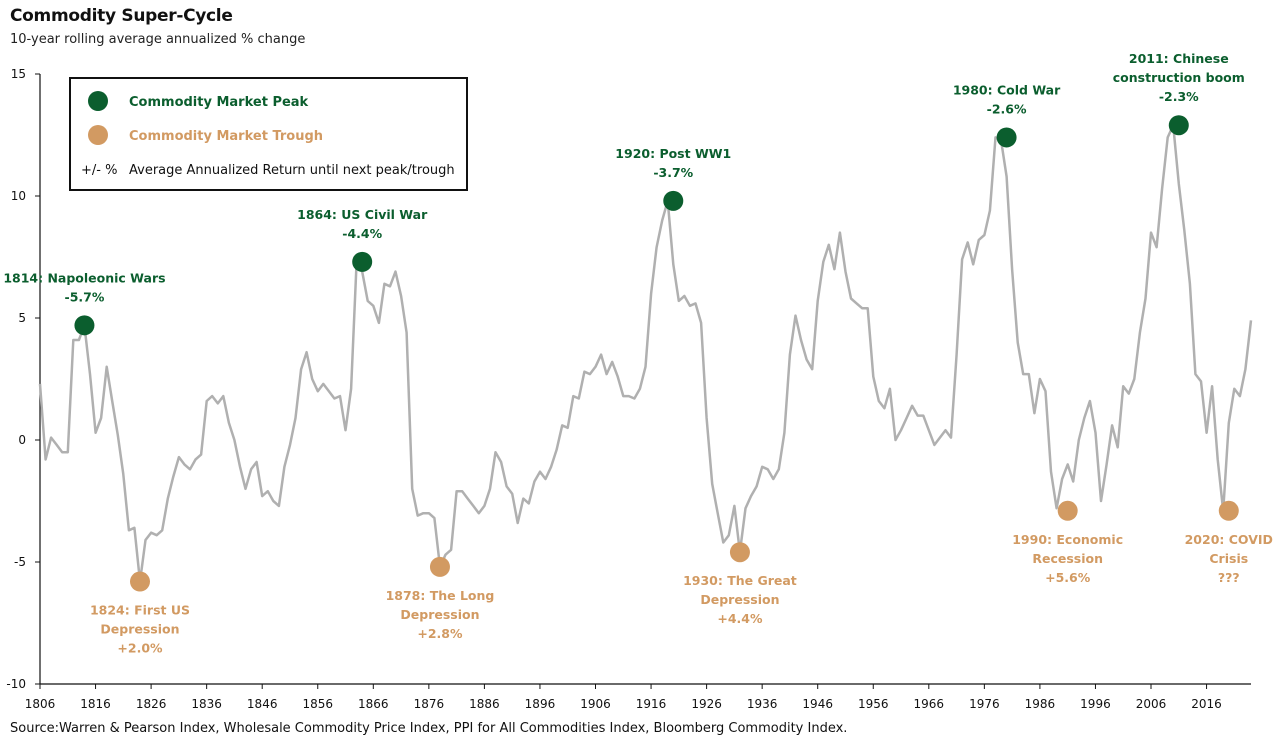 This screenshot has width=1277, height=750. What do you see at coordinates (1179, 77) in the screenshot?
I see `peak-annotation-text: construction boom` at bounding box center [1179, 77].